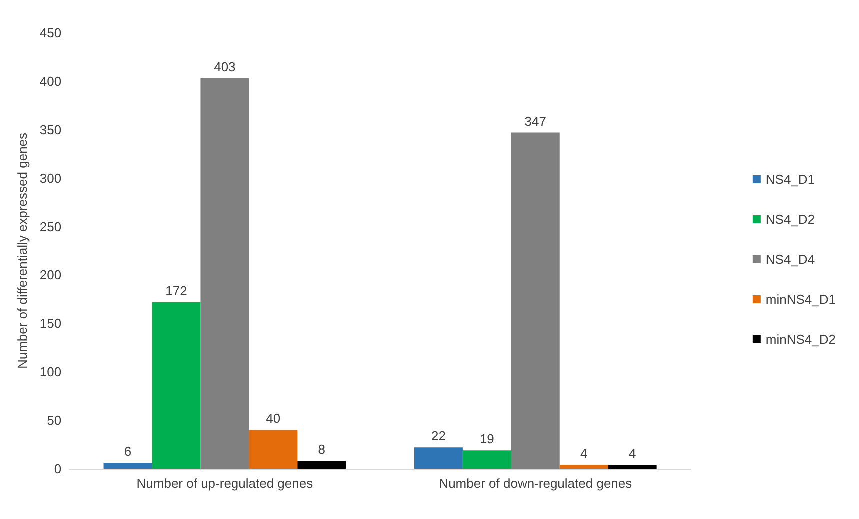 The width and height of the screenshot is (859, 519). I want to click on y-tick-label: 250, so click(51, 226).